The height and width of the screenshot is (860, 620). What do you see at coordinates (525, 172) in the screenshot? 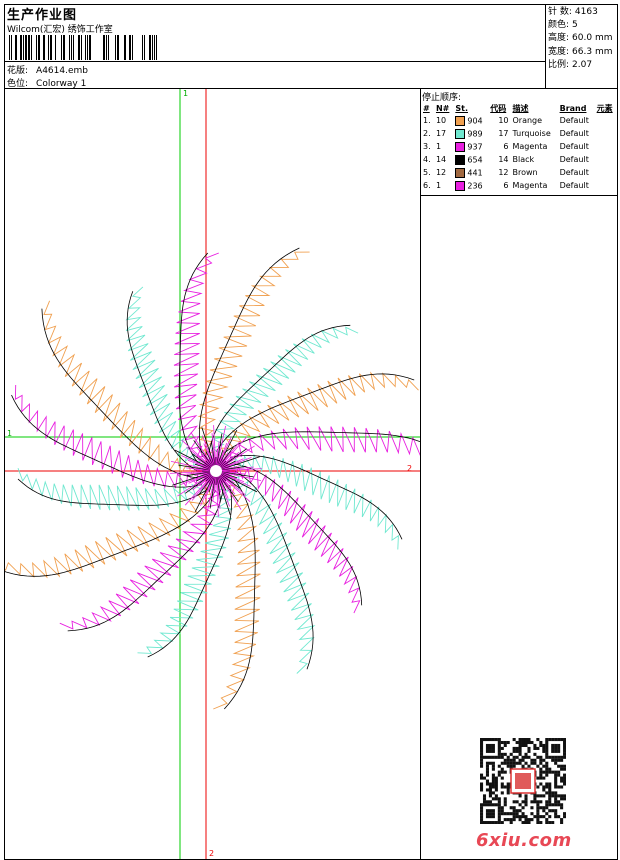
I see `row-desc: Brown` at bounding box center [525, 172].